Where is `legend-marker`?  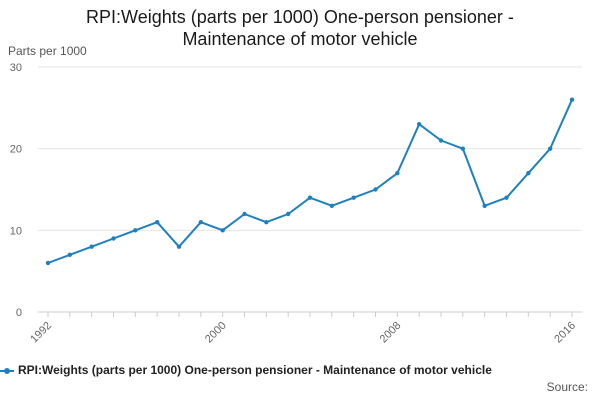
legend-marker is located at coordinates (7, 371).